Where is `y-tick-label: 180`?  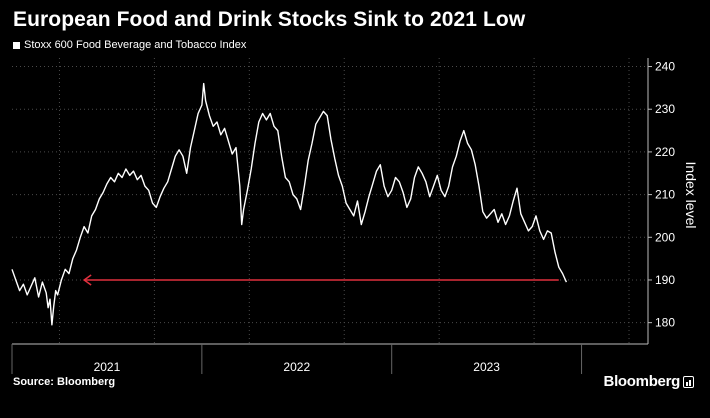 y-tick-label: 180 is located at coordinates (665, 323).